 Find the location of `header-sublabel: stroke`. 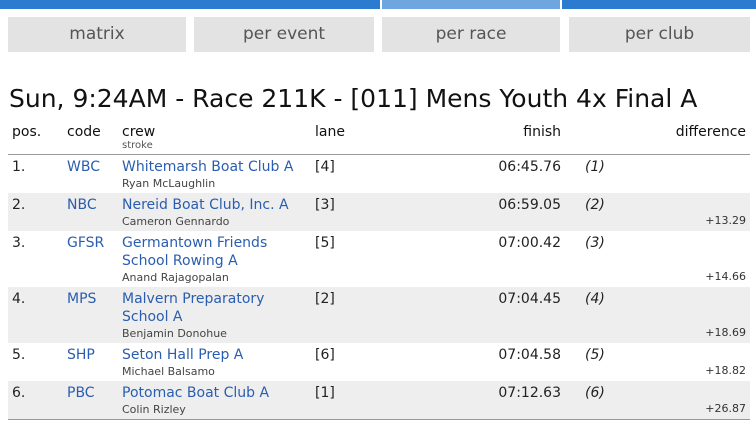

header-sublabel: stroke is located at coordinates (137, 145).